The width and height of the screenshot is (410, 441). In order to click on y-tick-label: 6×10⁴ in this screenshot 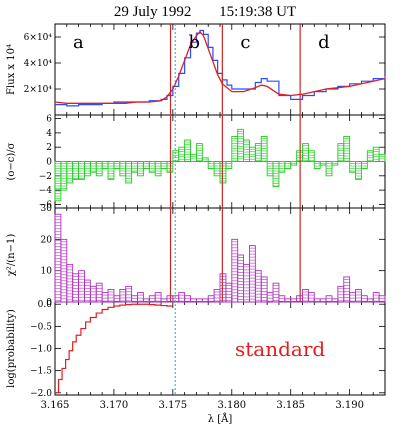, I will do `click(38, 38)`.